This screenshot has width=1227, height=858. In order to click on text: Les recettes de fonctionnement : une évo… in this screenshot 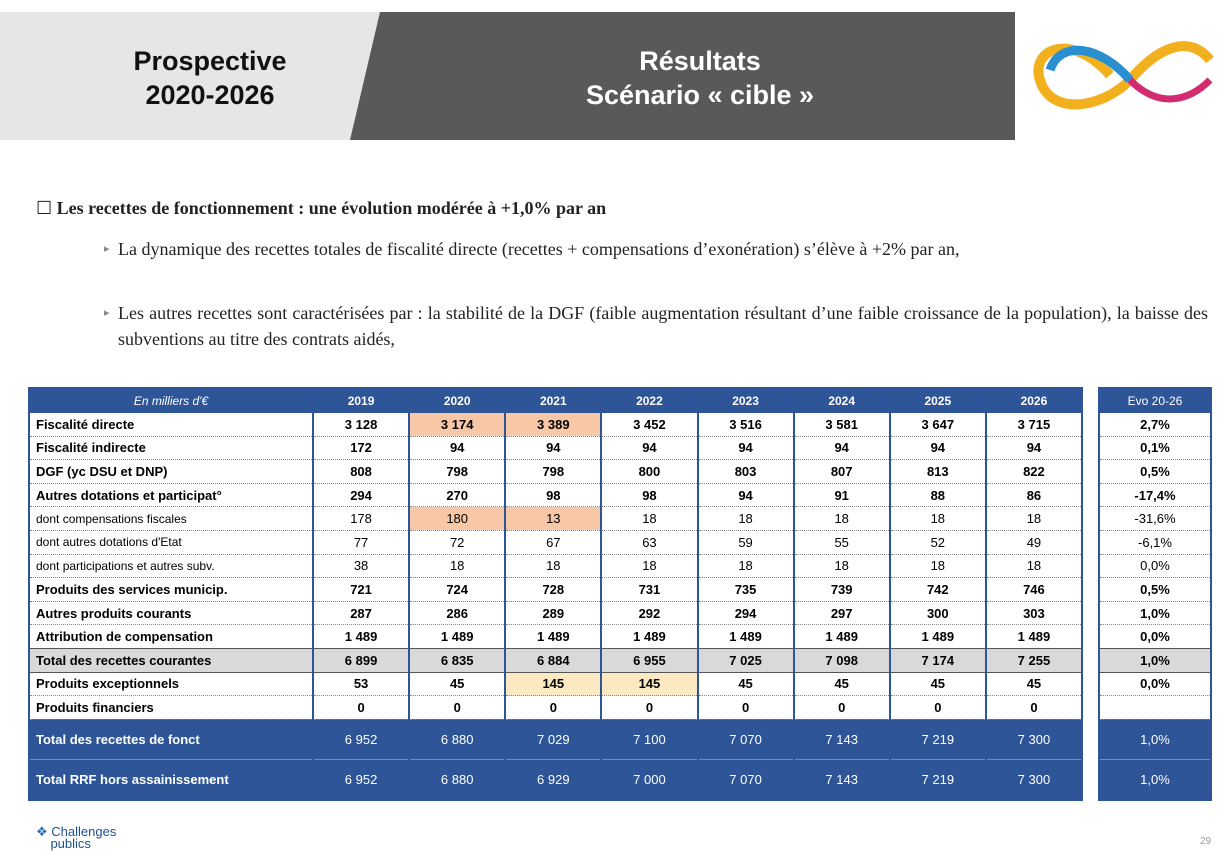, I will do `click(331, 208)`.